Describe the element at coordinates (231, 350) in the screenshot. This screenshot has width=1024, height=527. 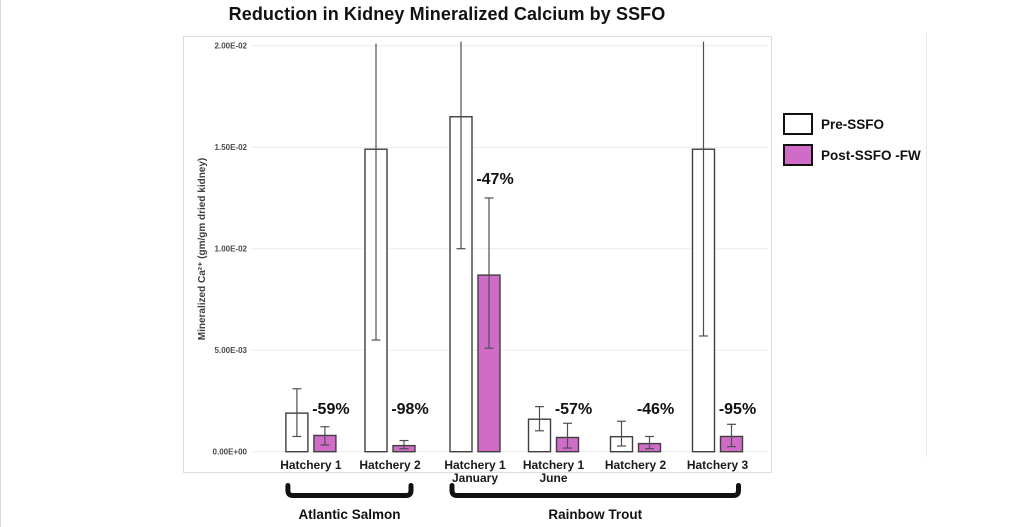
I see `ytick-label: 5.00E-03` at that location.